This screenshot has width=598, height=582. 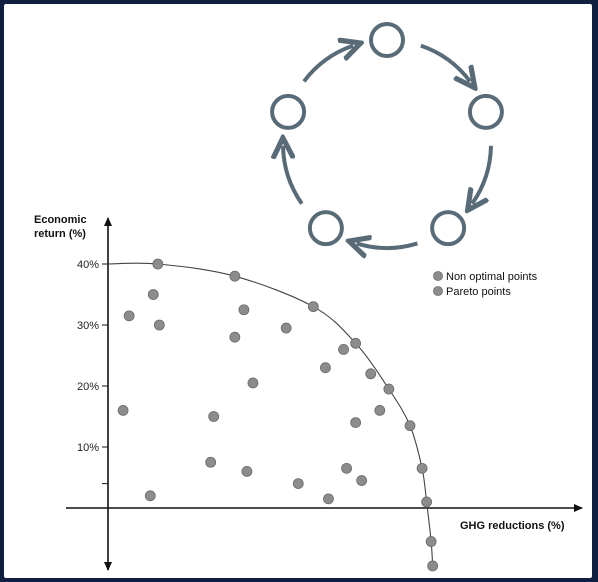 I want to click on y-tick-label: 10%, so click(x=88, y=448).